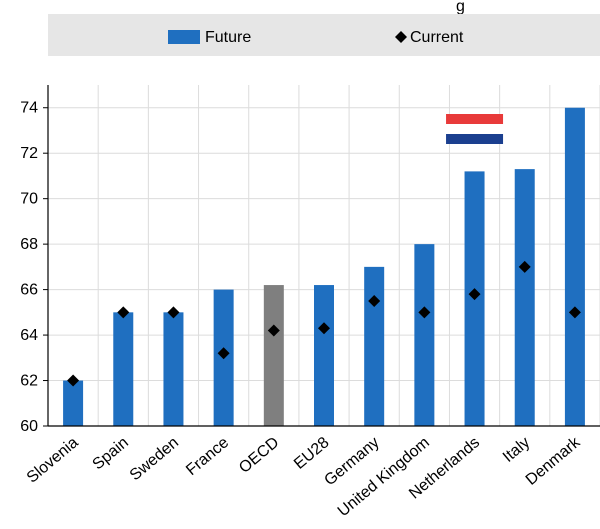 The image size is (600, 529). Describe the element at coordinates (34, 267) in the screenshot. I see `y-axis-ticks: 60 62 64 66 68 70 72 74` at that location.